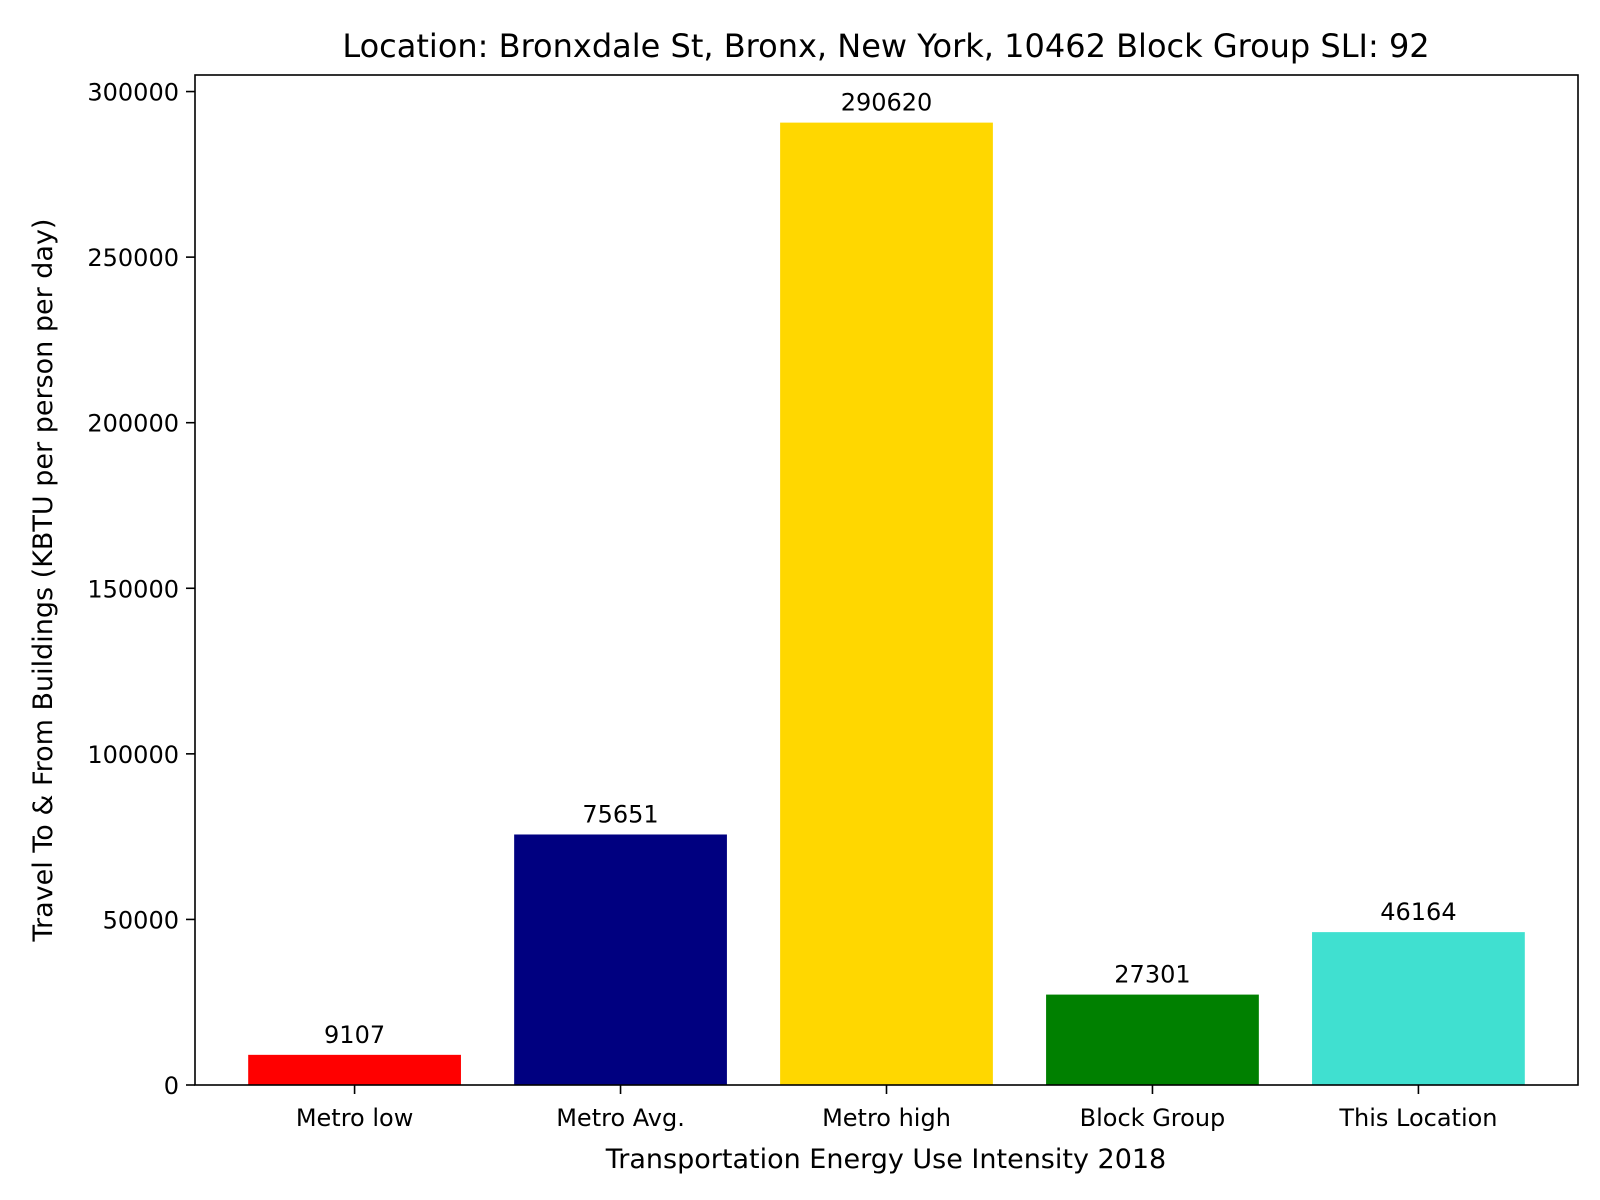  Describe the element at coordinates (133, 258) in the screenshot. I see `y-tick-label-250000: 250000` at that location.